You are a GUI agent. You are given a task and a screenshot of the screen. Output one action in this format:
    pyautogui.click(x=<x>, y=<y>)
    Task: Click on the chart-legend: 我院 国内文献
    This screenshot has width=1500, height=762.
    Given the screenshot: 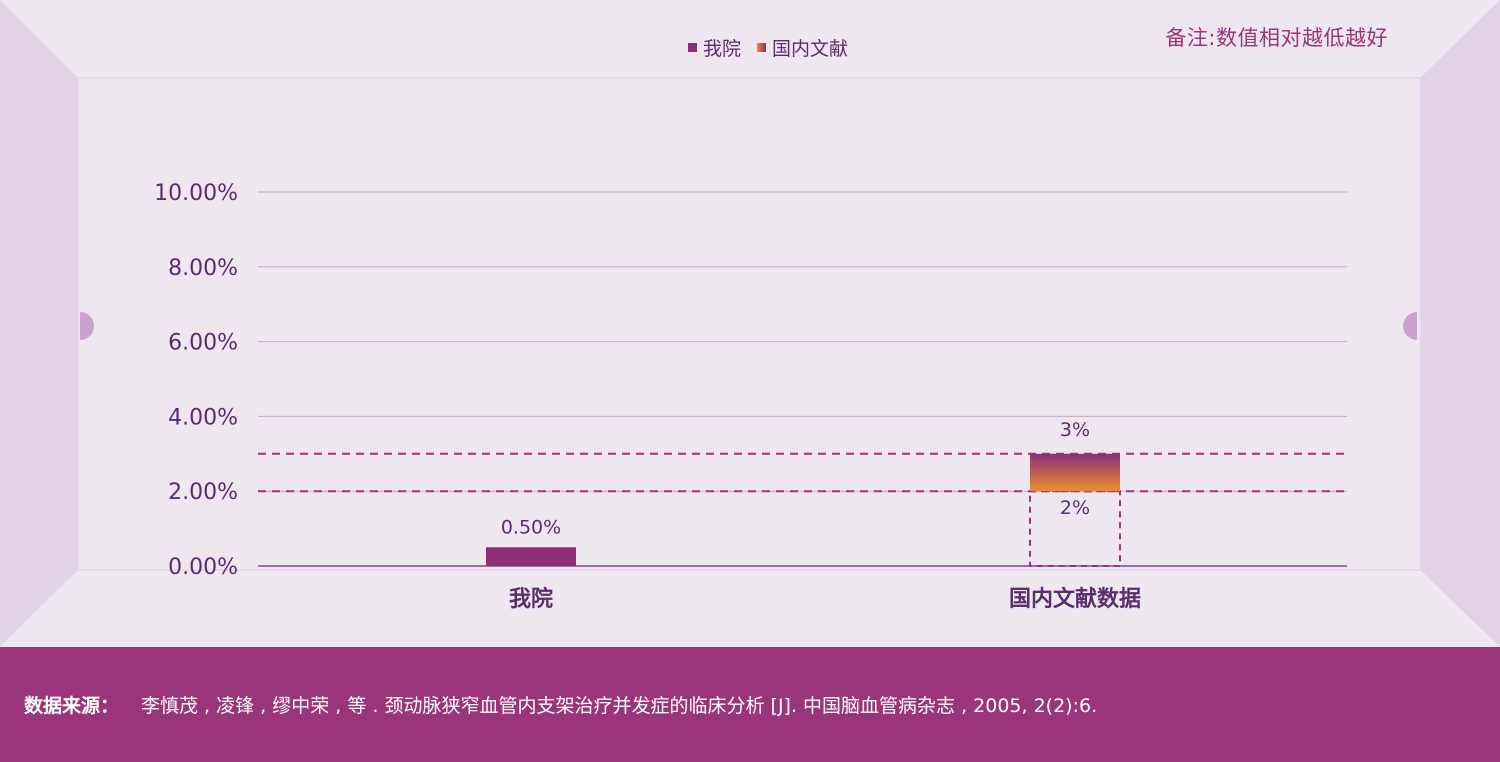 What is the action you would take?
    pyautogui.click(x=776, y=47)
    